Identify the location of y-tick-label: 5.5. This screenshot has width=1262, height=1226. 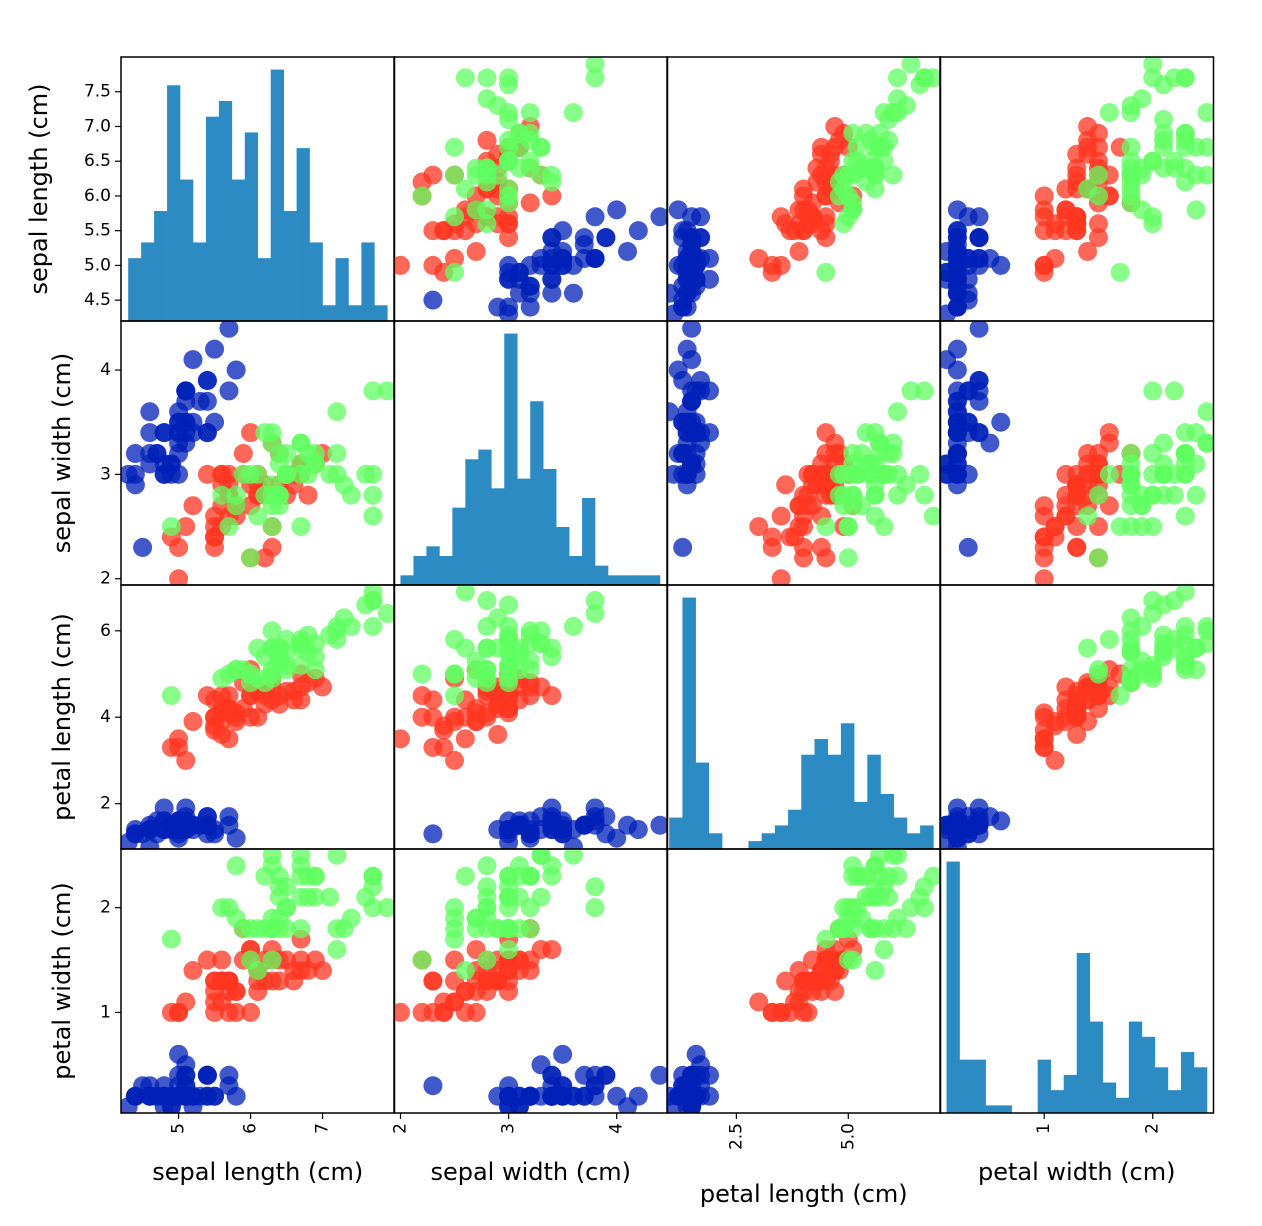
(97, 231).